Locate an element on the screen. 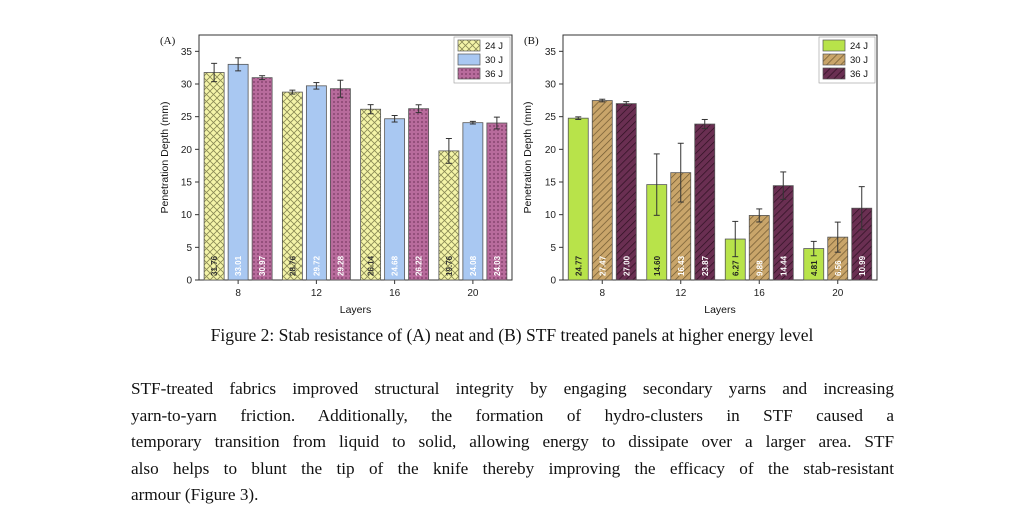 The image size is (1024, 512). bar-data-label: 9.88 is located at coordinates (759, 268).